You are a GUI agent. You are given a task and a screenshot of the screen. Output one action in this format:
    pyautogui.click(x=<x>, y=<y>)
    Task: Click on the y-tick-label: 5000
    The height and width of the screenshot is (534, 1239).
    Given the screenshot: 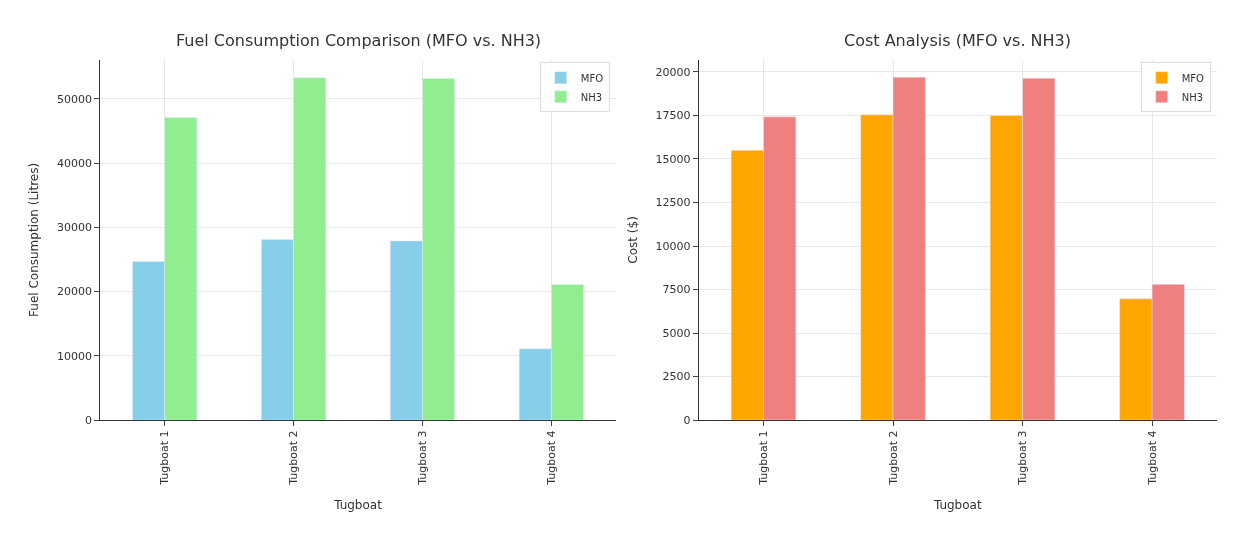 What is the action you would take?
    pyautogui.click(x=676, y=333)
    